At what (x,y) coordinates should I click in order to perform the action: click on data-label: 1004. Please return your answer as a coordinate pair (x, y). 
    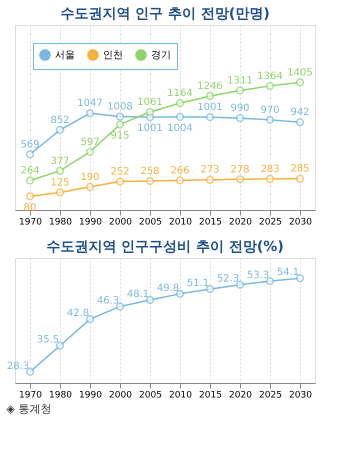
    Looking at the image, I should click on (180, 128).